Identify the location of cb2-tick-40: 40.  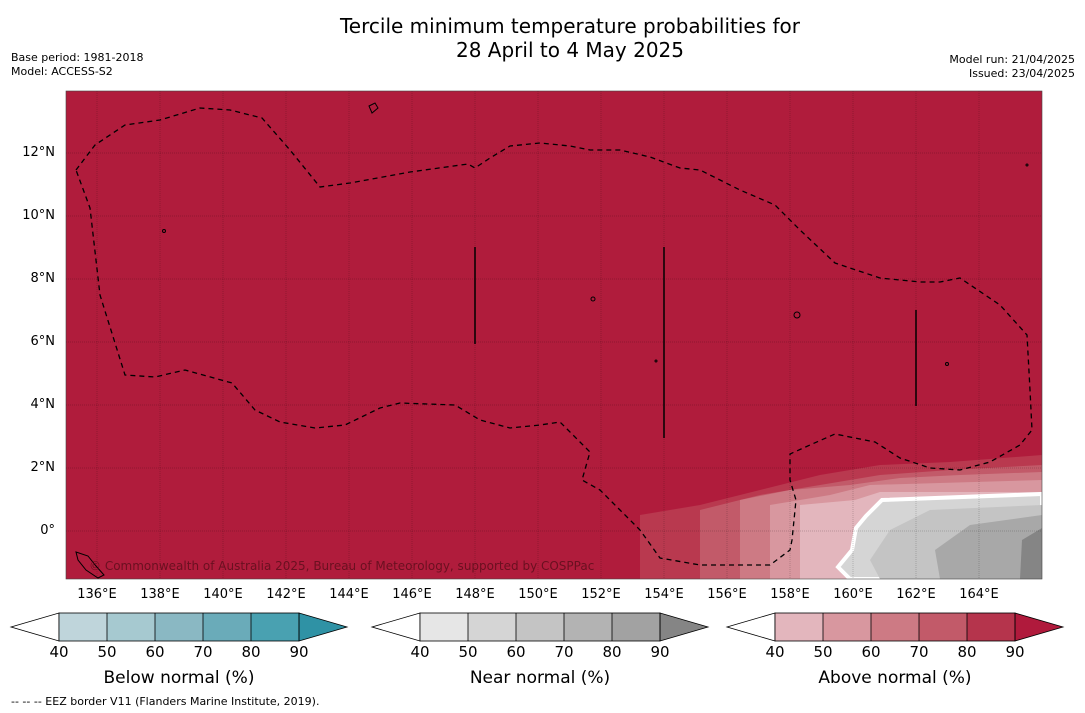
(420, 652).